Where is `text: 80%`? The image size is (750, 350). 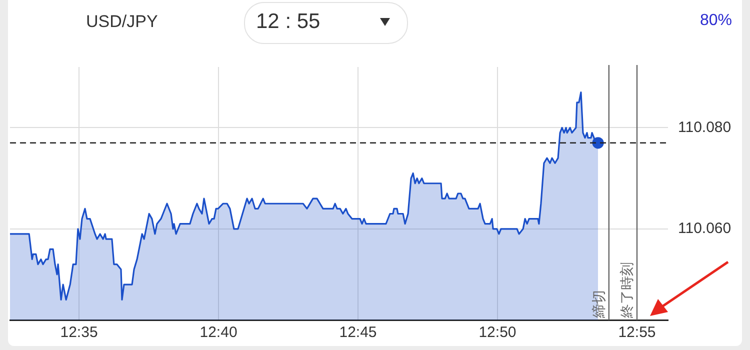 text: 80% is located at coordinates (716, 21).